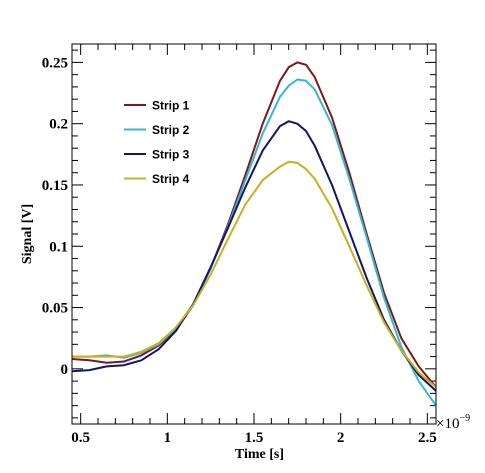  Describe the element at coordinates (55, 63) in the screenshot. I see `y-tick-label: 0.25` at that location.